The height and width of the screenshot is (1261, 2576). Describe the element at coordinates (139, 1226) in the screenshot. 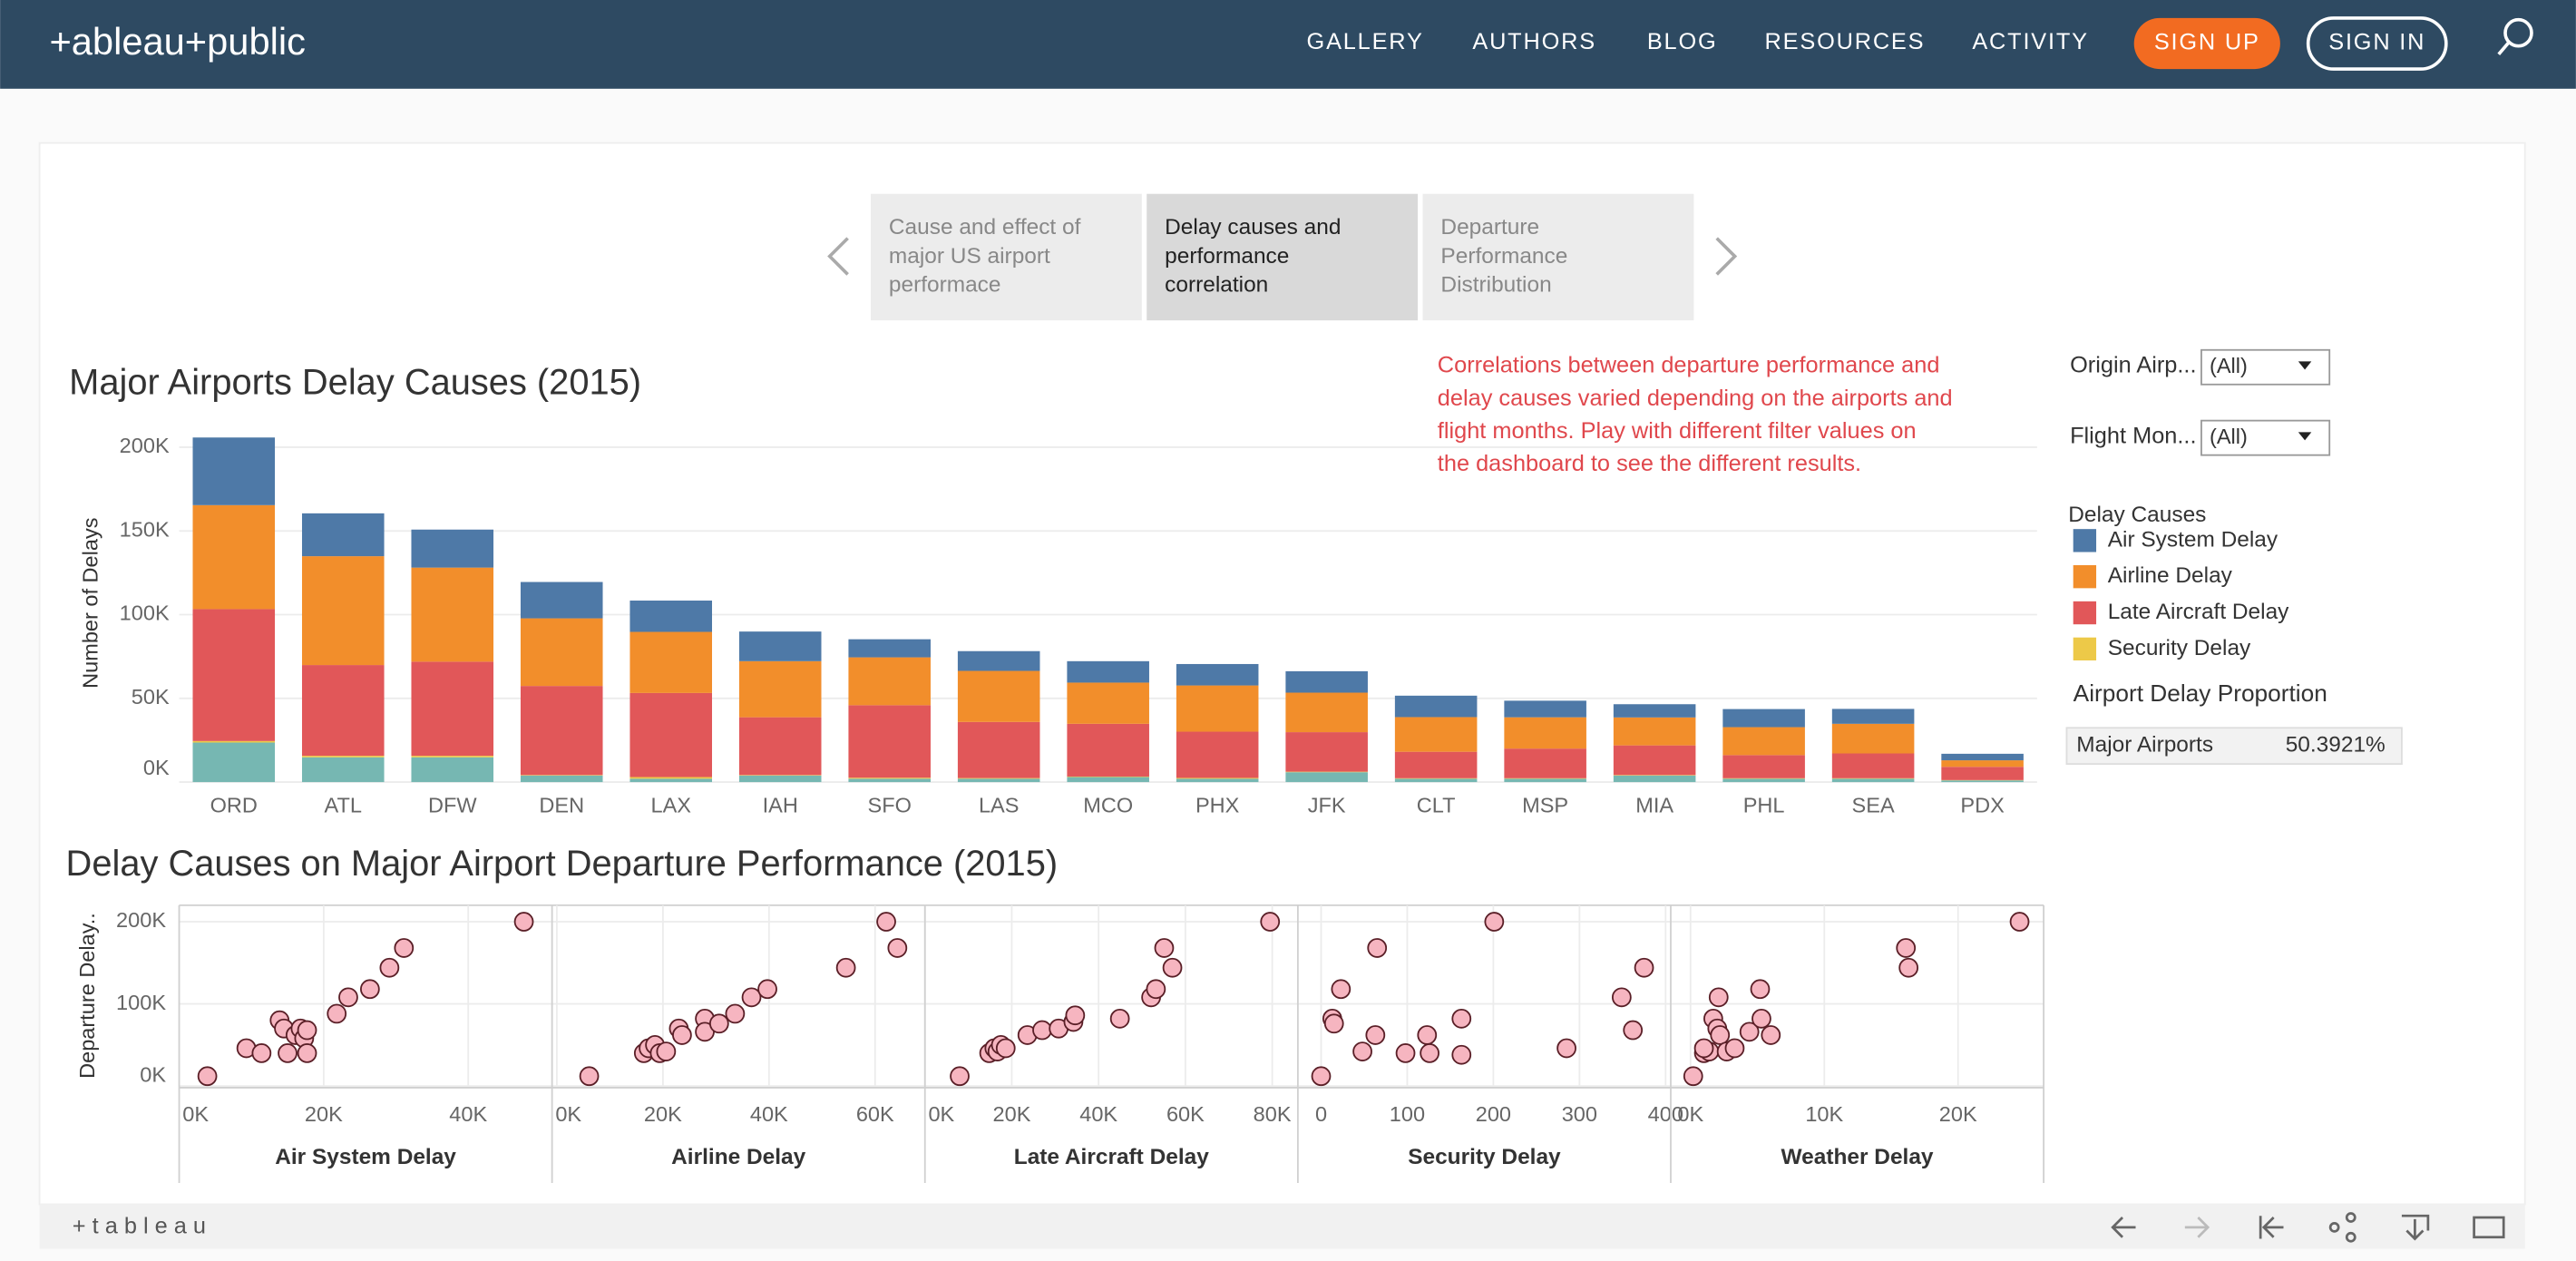

I see `footer-logo: + t a b l e a u` at that location.